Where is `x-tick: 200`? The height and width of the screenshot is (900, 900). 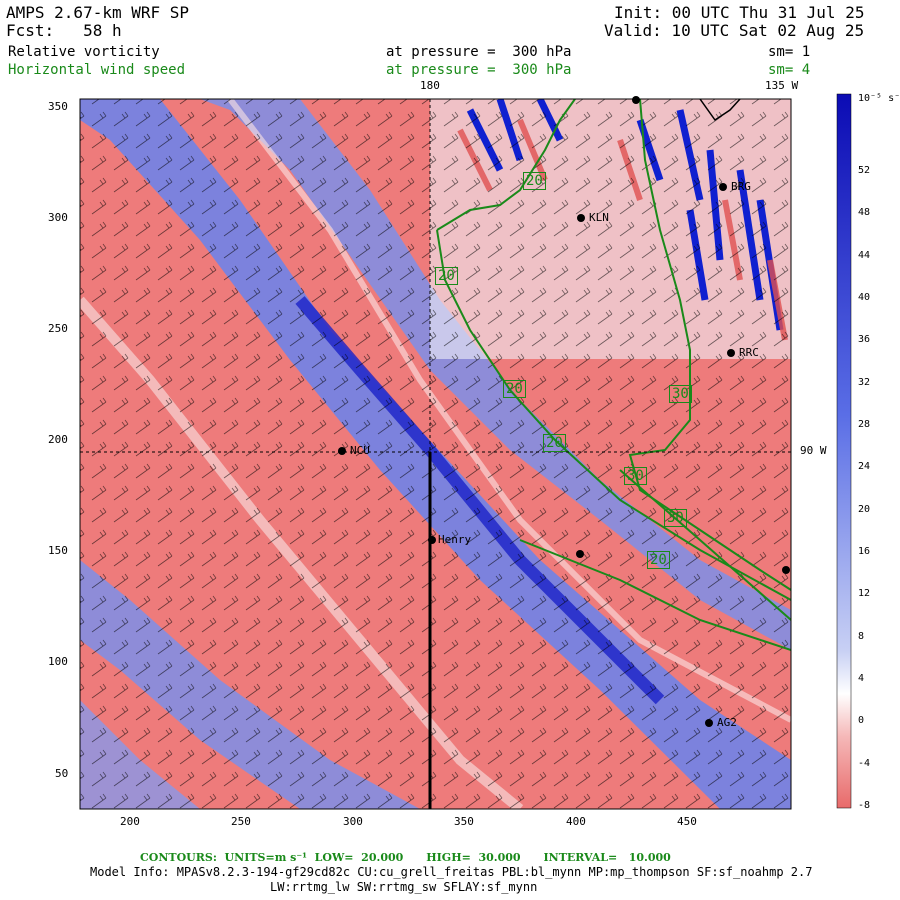 x-tick: 200 is located at coordinates (130, 821).